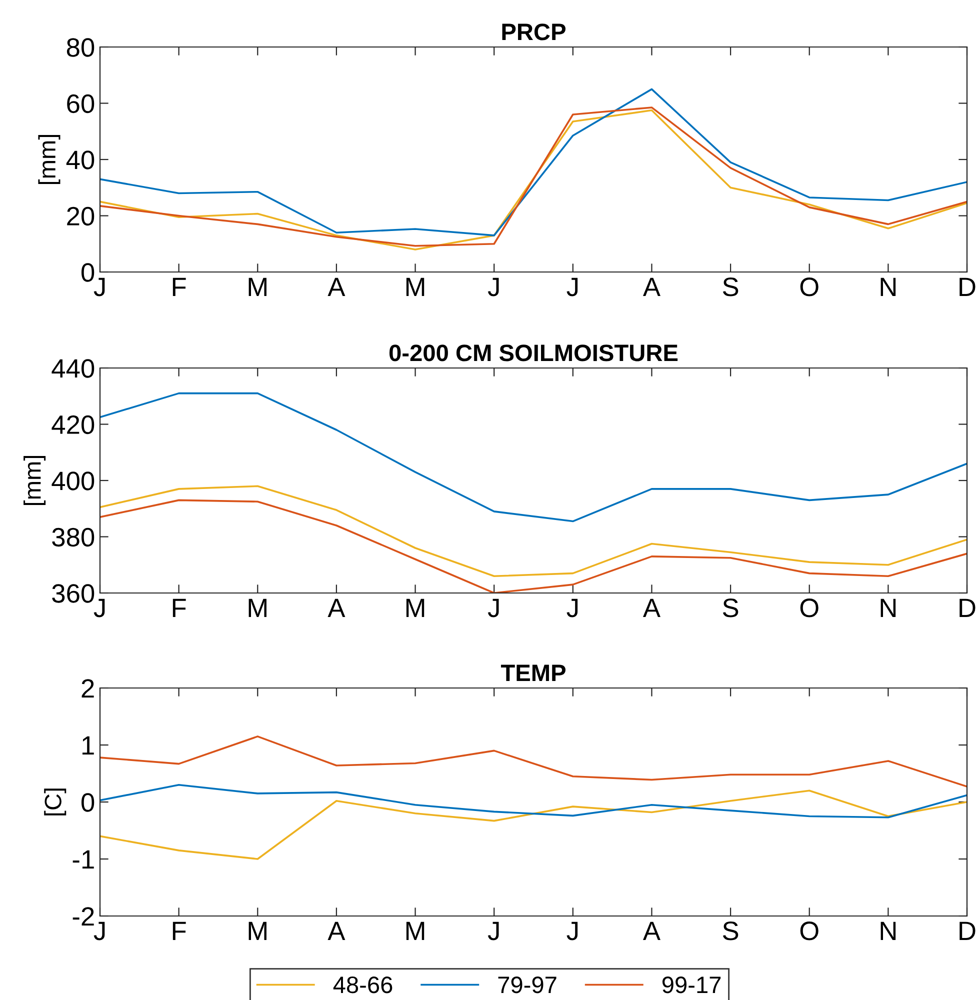 Image resolution: width=979 pixels, height=1000 pixels. Describe the element at coordinates (88, 688) in the screenshot. I see `y-tick-label: 2` at that location.